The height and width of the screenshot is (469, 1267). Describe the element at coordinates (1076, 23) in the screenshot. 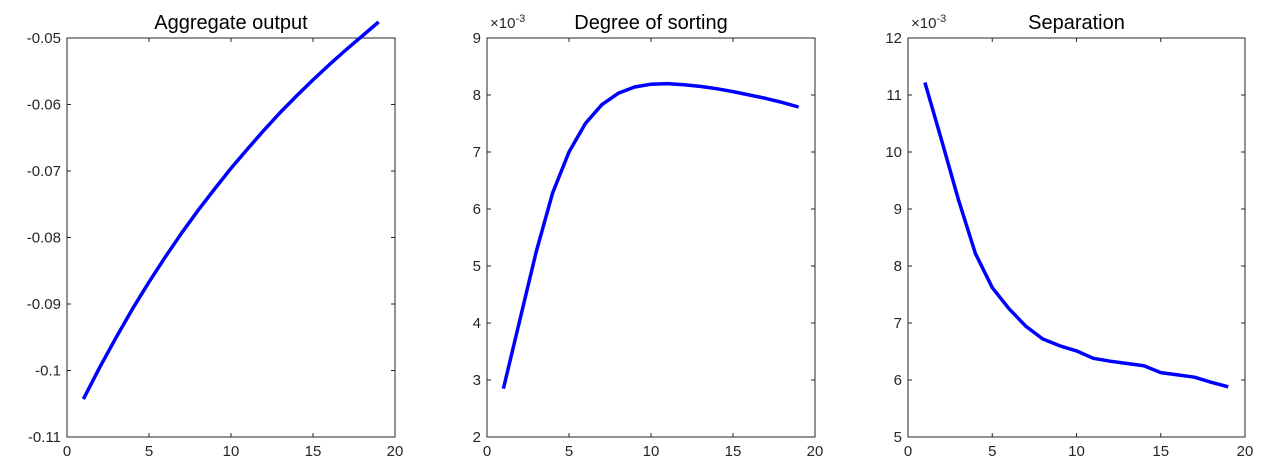

I see `chart-title: Separation` at that location.